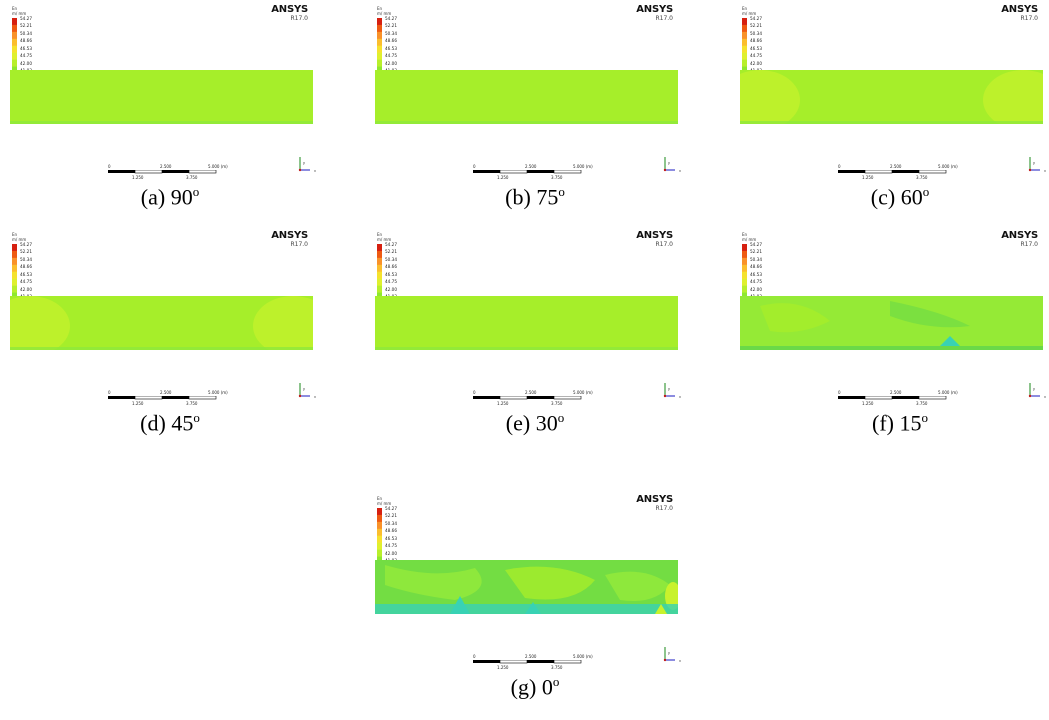 The height and width of the screenshot is (720, 1049). Describe the element at coordinates (897, 423) in the screenshot. I see `caption-text: (f) 15` at that location.